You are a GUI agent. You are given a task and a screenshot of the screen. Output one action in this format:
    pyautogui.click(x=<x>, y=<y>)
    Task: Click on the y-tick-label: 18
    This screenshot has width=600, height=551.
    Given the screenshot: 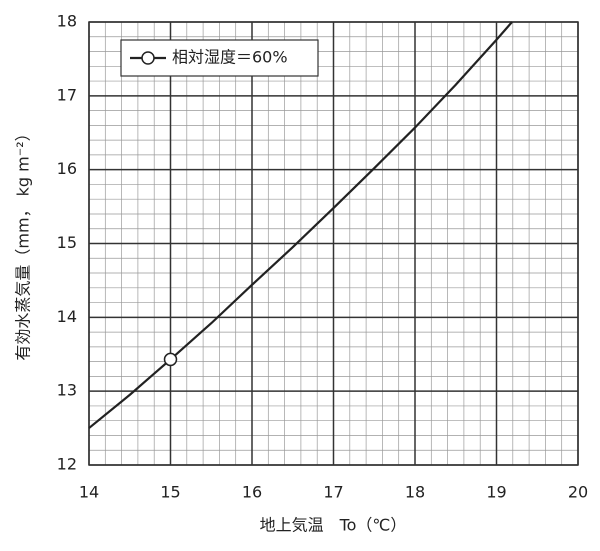 What is the action you would take?
    pyautogui.click(x=67, y=21)
    